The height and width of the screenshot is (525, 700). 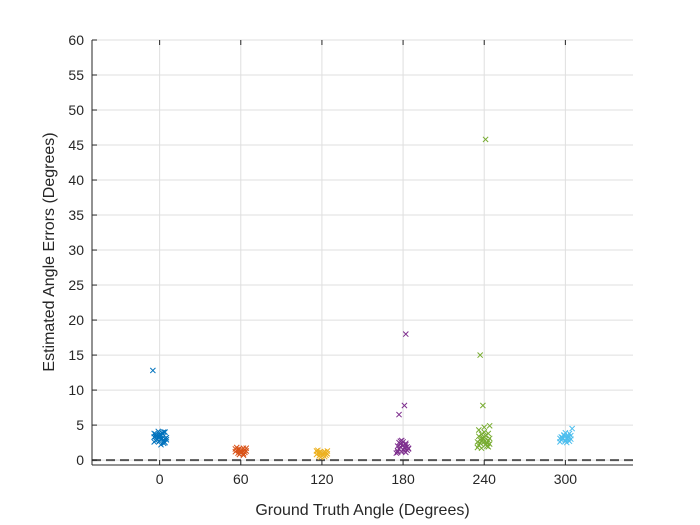 What do you see at coordinates (49, 251) in the screenshot?
I see `y-axis-label: Estimated Angle Errors (Degrees)` at bounding box center [49, 251].